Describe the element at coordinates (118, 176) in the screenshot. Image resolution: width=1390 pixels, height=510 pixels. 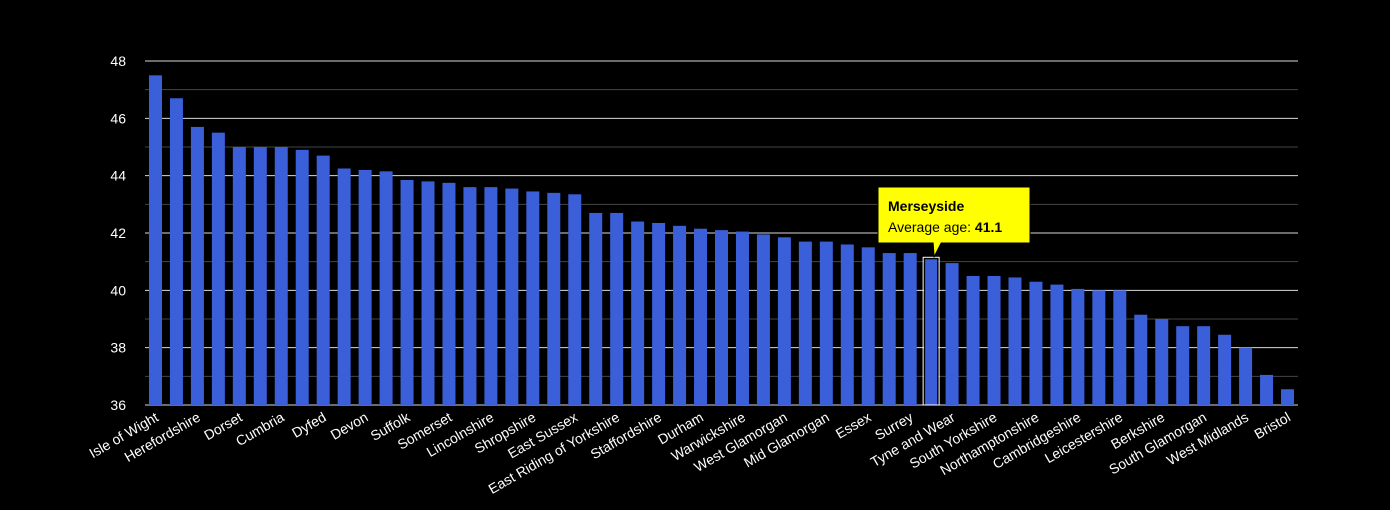
I see `y-tick-label: 44` at that location.